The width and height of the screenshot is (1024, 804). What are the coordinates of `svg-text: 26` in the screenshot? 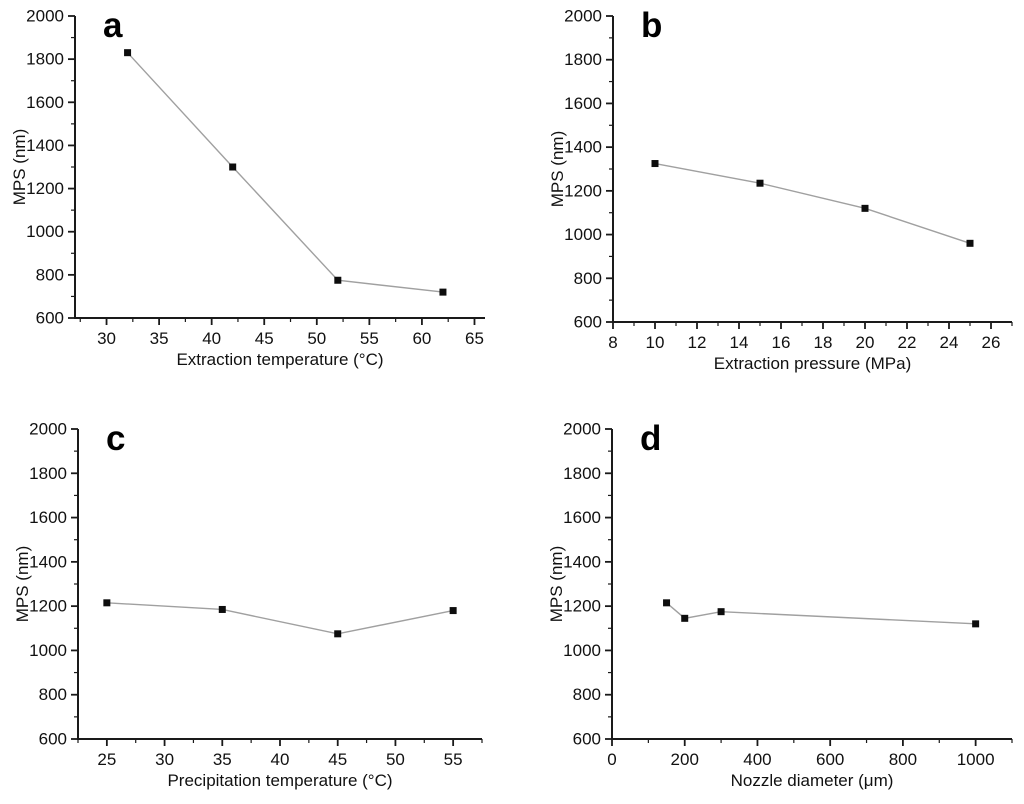 It's located at (991, 342).